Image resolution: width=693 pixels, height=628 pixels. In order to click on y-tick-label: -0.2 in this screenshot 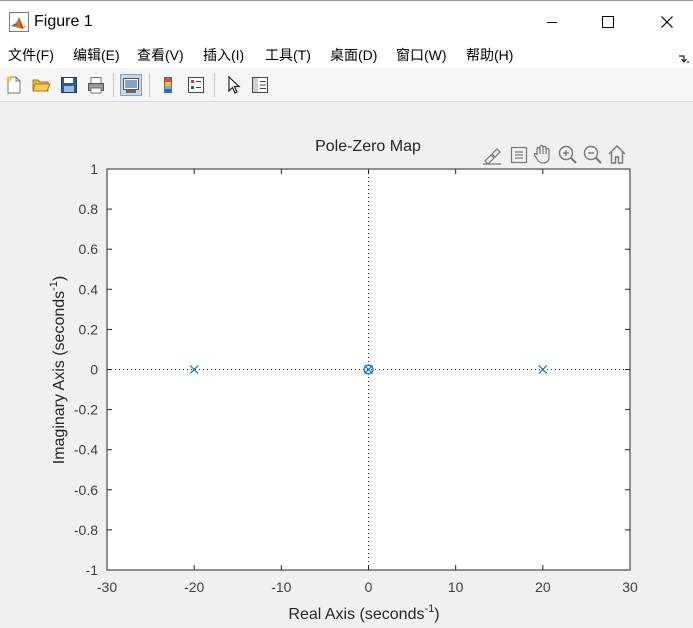, I will do `click(86, 410)`.